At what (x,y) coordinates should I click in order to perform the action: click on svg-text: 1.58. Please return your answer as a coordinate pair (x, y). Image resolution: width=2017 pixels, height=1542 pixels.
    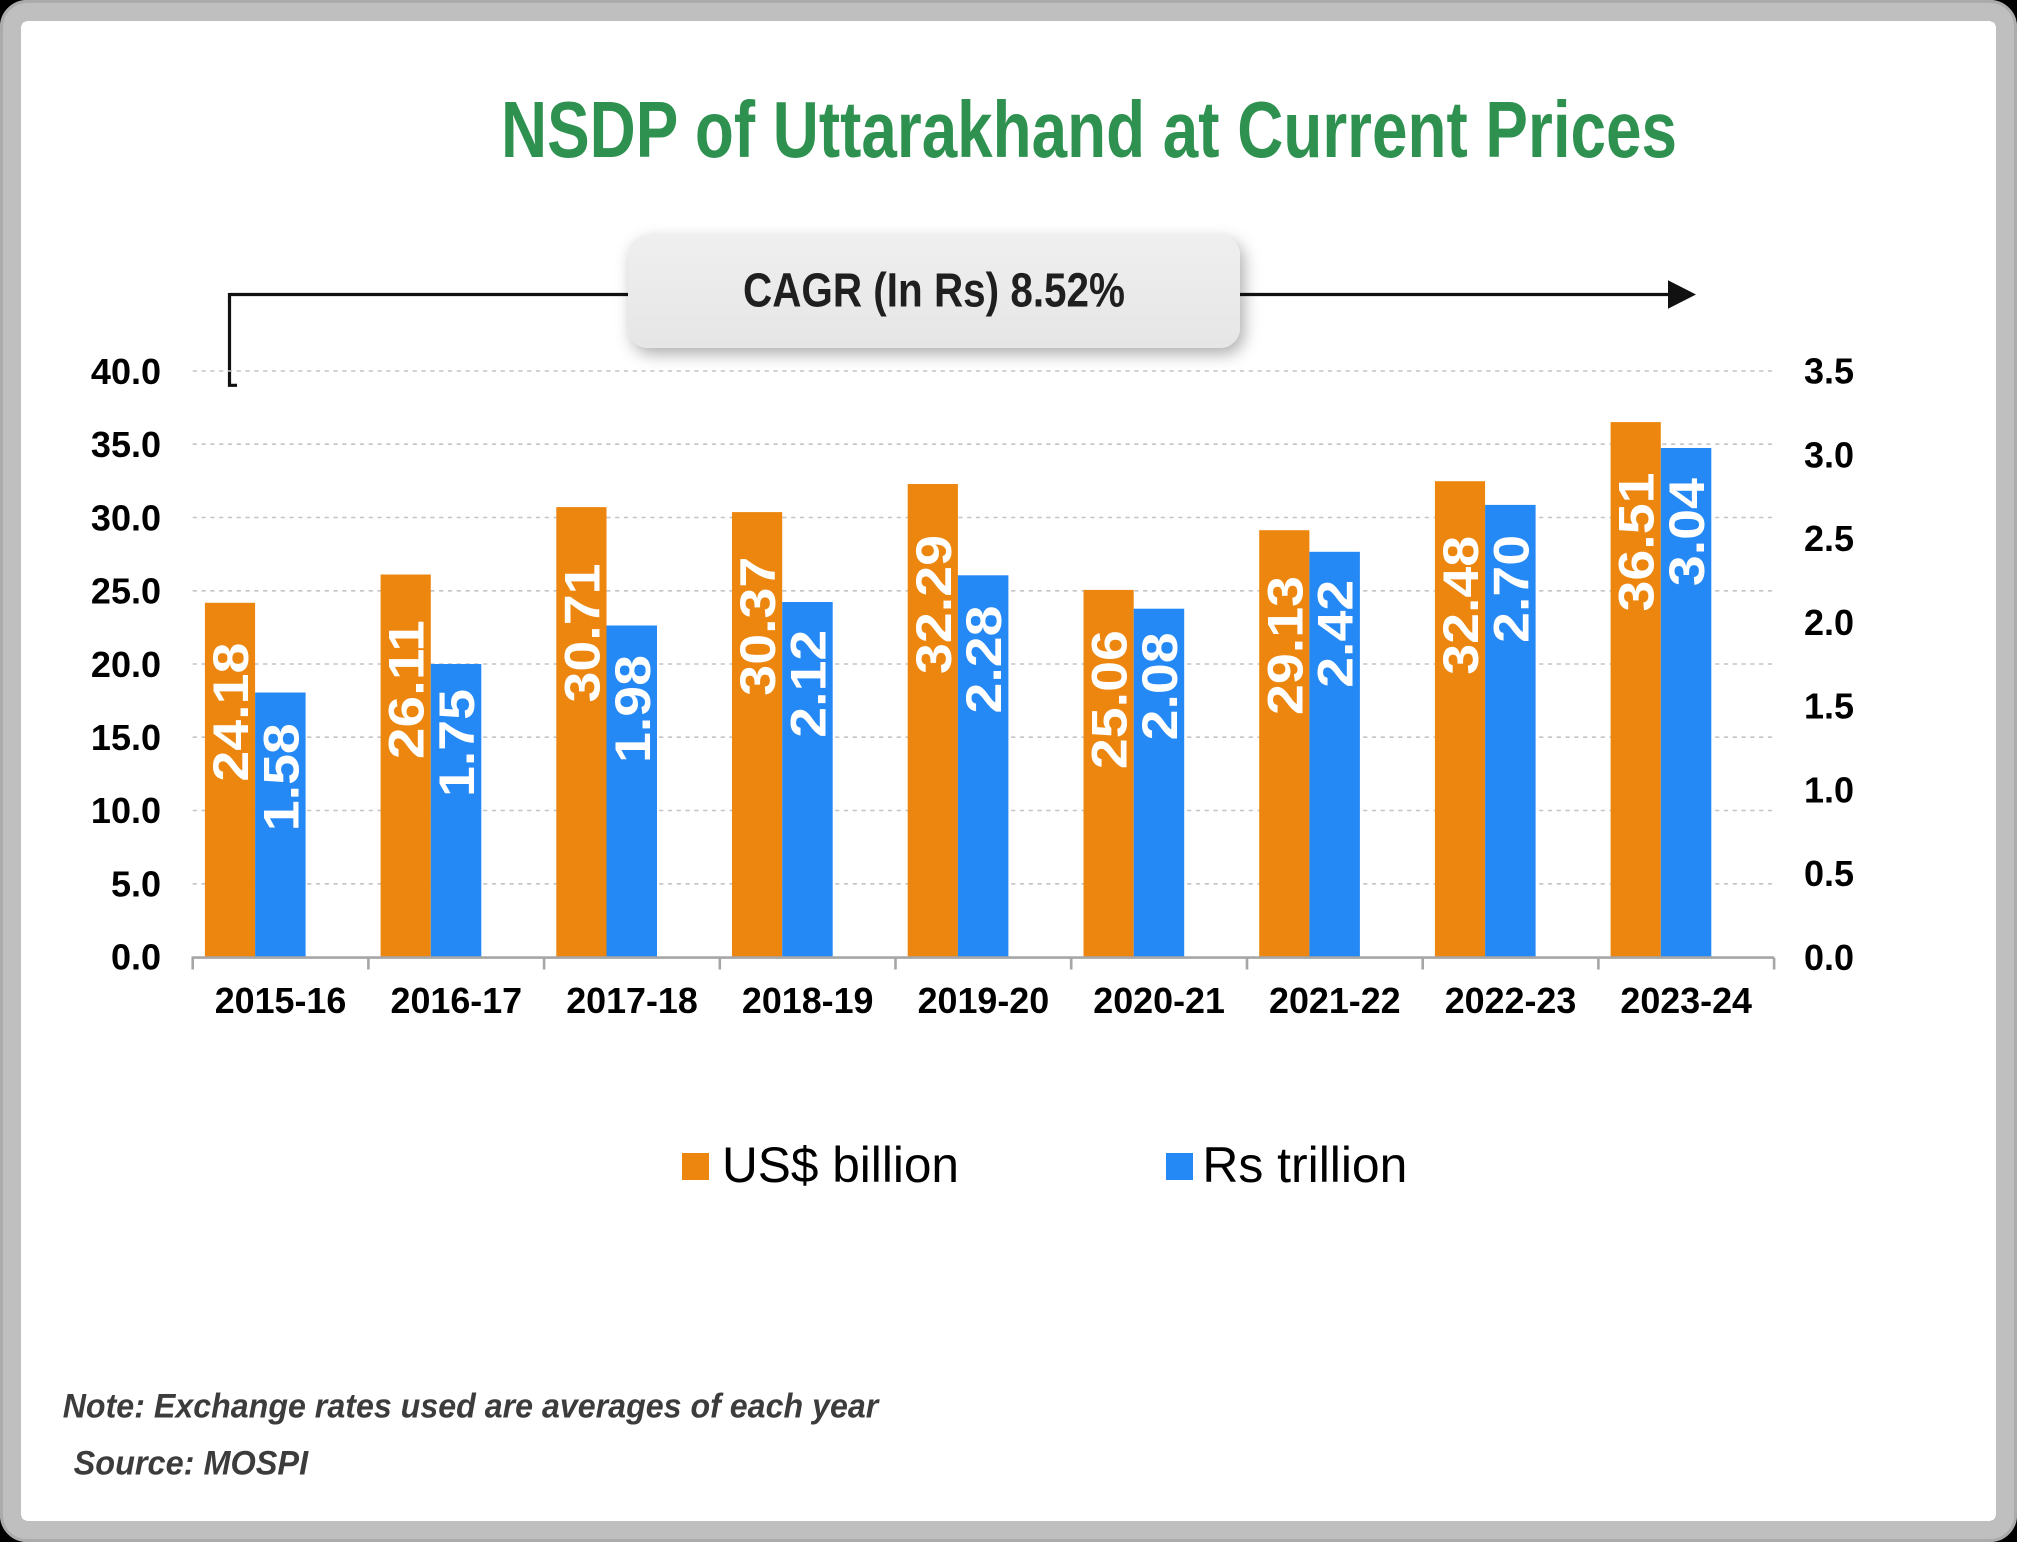
    Looking at the image, I should click on (281, 777).